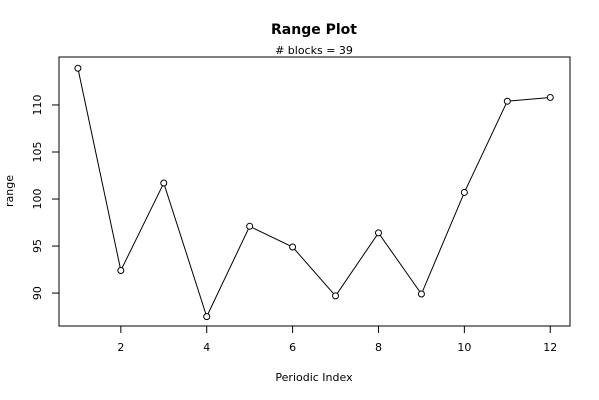  I want to click on chart-subtitle: # blocks = 39, so click(314, 50).